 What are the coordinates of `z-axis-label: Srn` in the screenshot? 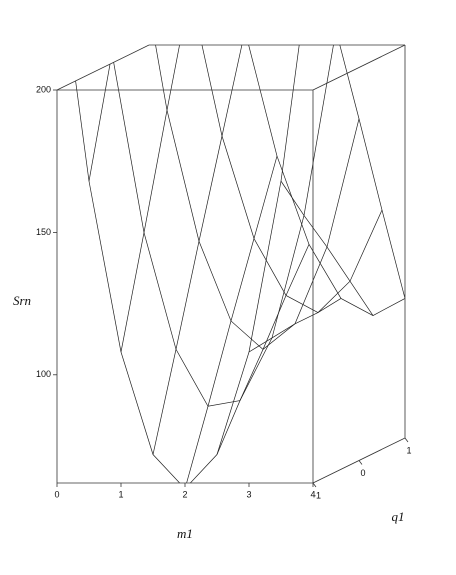 It's located at (22, 300).